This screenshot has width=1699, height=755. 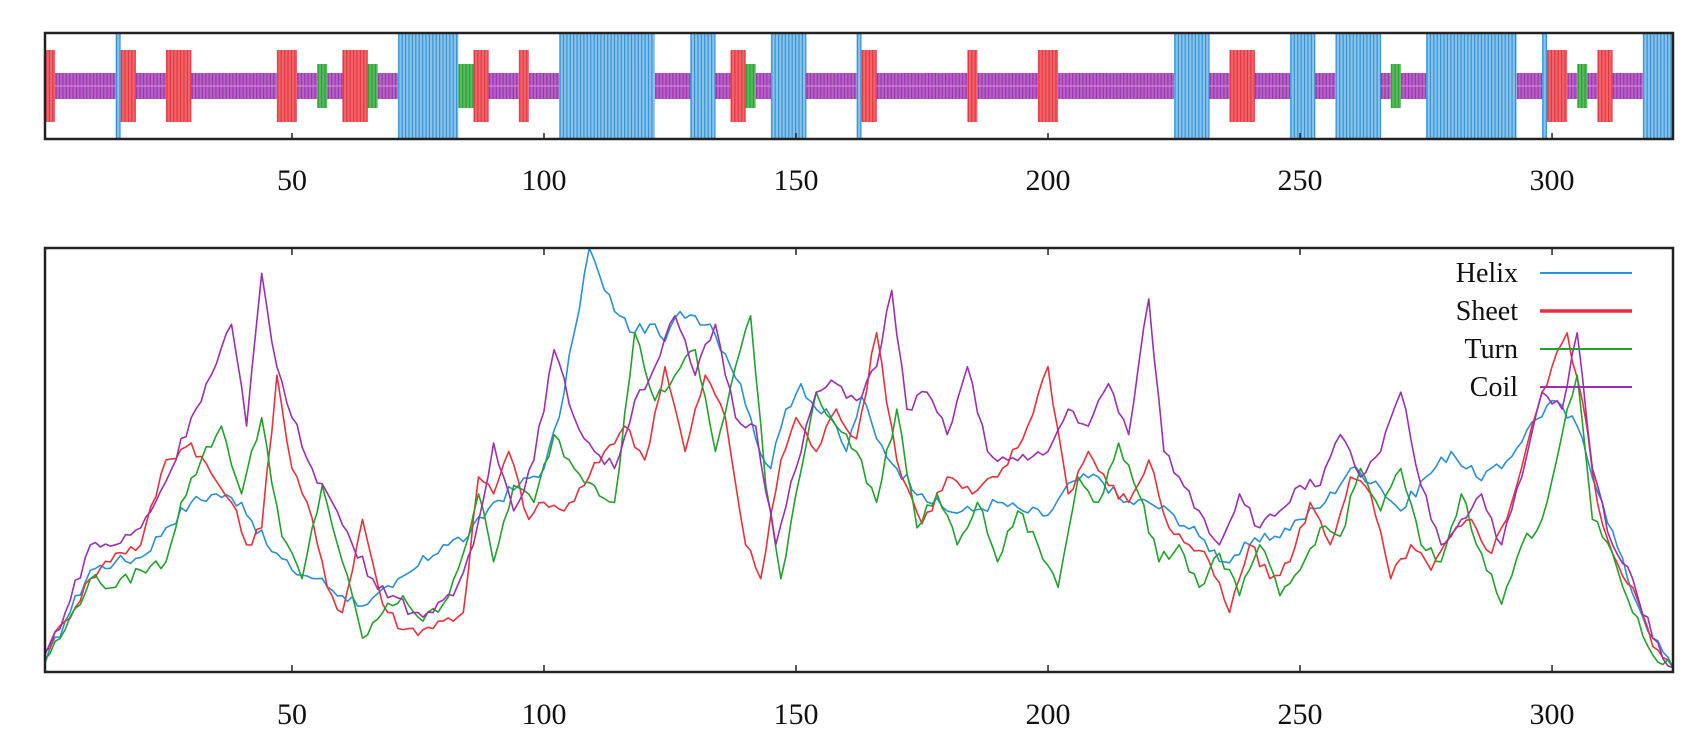 I want to click on track-frame, so click(x=859, y=86).